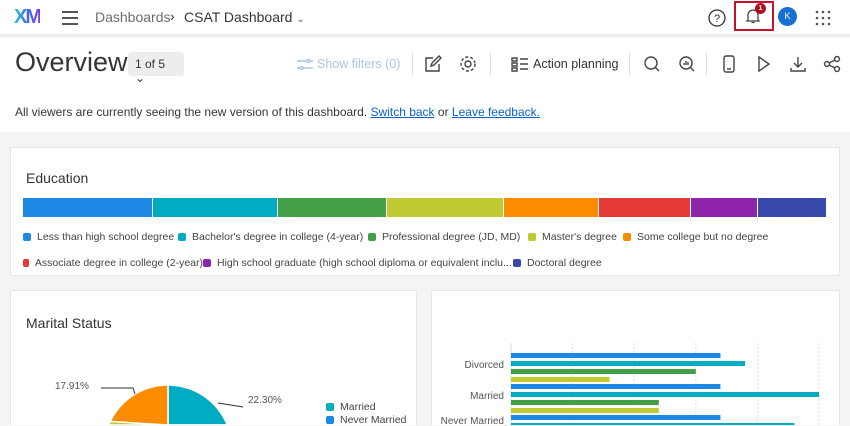 The width and height of the screenshot is (850, 426). What do you see at coordinates (519, 64) in the screenshot?
I see `action-planning-icon` at bounding box center [519, 64].